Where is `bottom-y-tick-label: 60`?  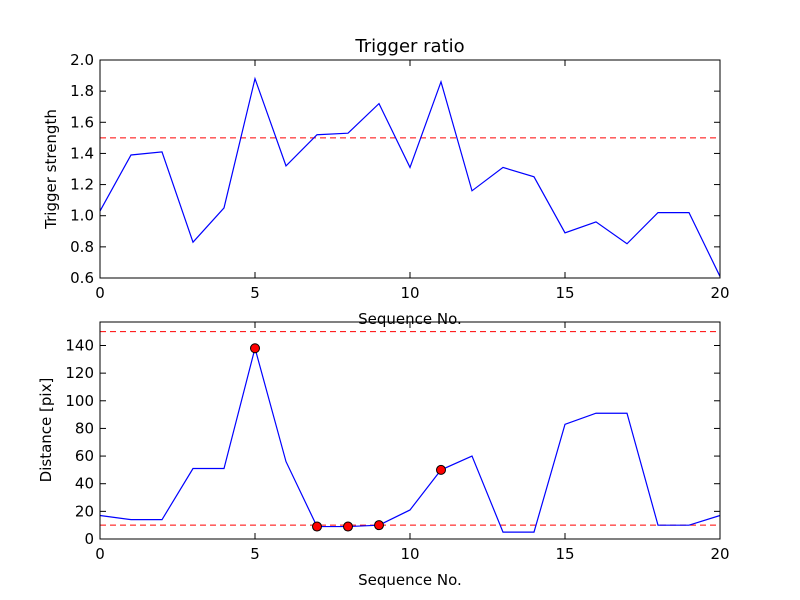 bottom-y-tick-label: 60 is located at coordinates (84, 456).